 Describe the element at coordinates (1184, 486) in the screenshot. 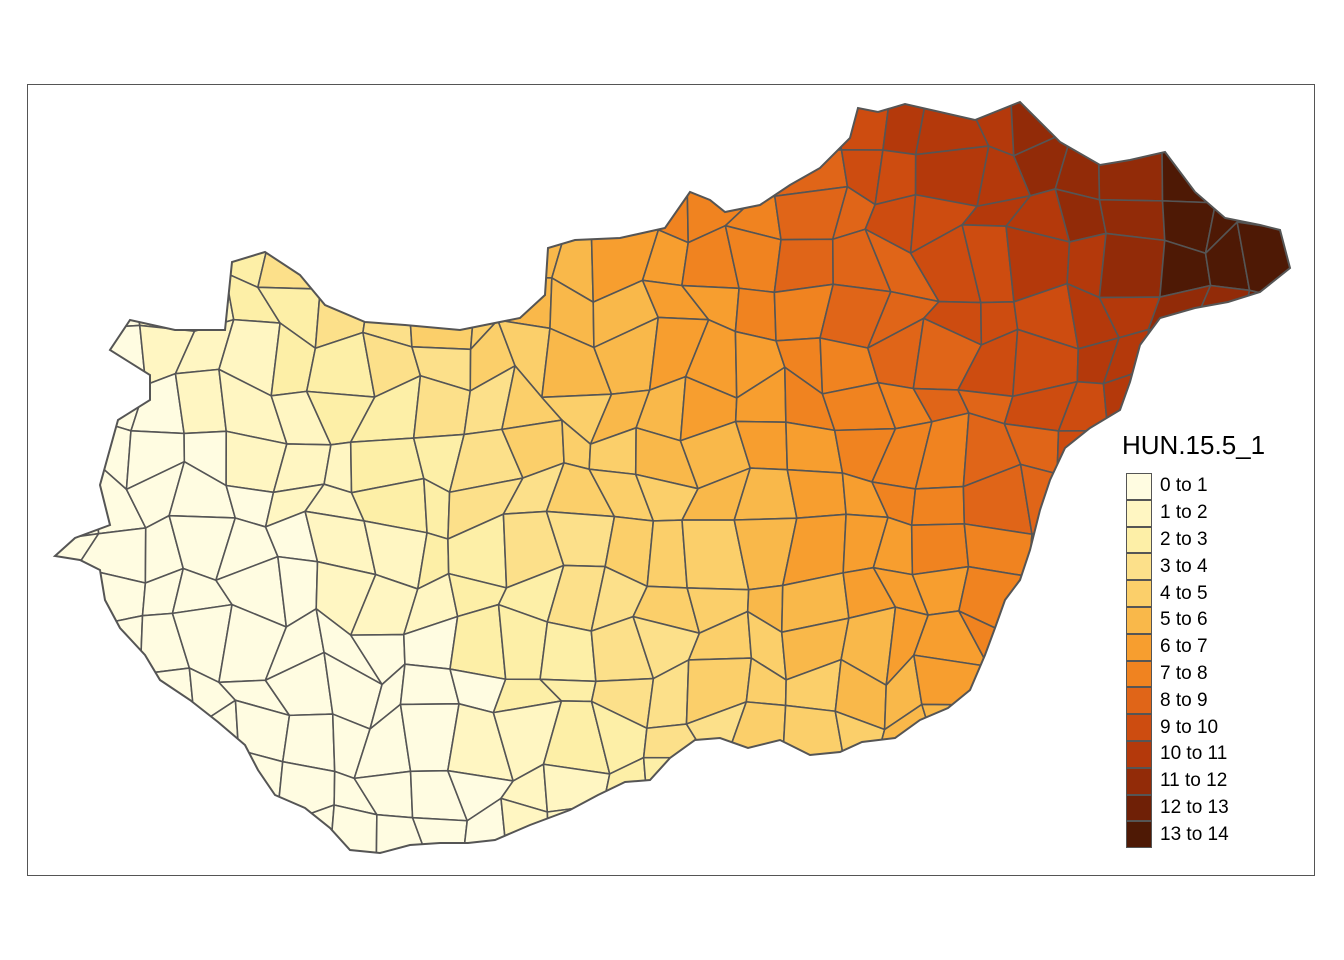

I see `legend-label: 0 to 1` at that location.